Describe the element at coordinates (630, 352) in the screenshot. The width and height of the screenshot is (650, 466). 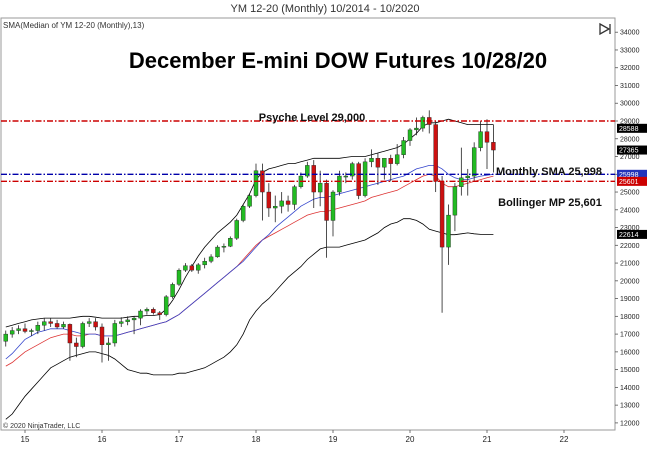
I see `y-tick-label: 16000` at that location.